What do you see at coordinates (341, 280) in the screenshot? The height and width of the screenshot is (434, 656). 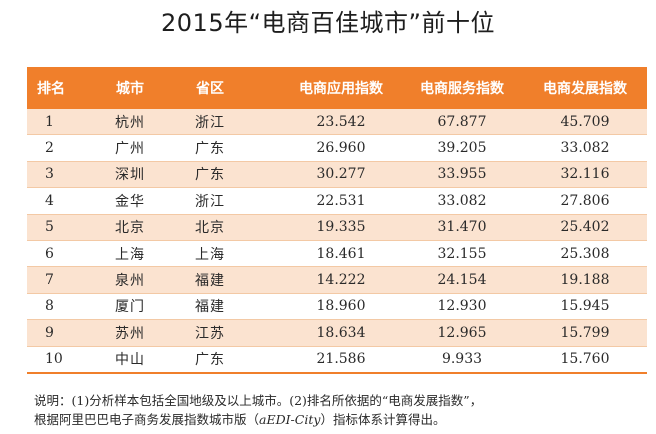 I see `cell-application-index: 14.222` at bounding box center [341, 280].